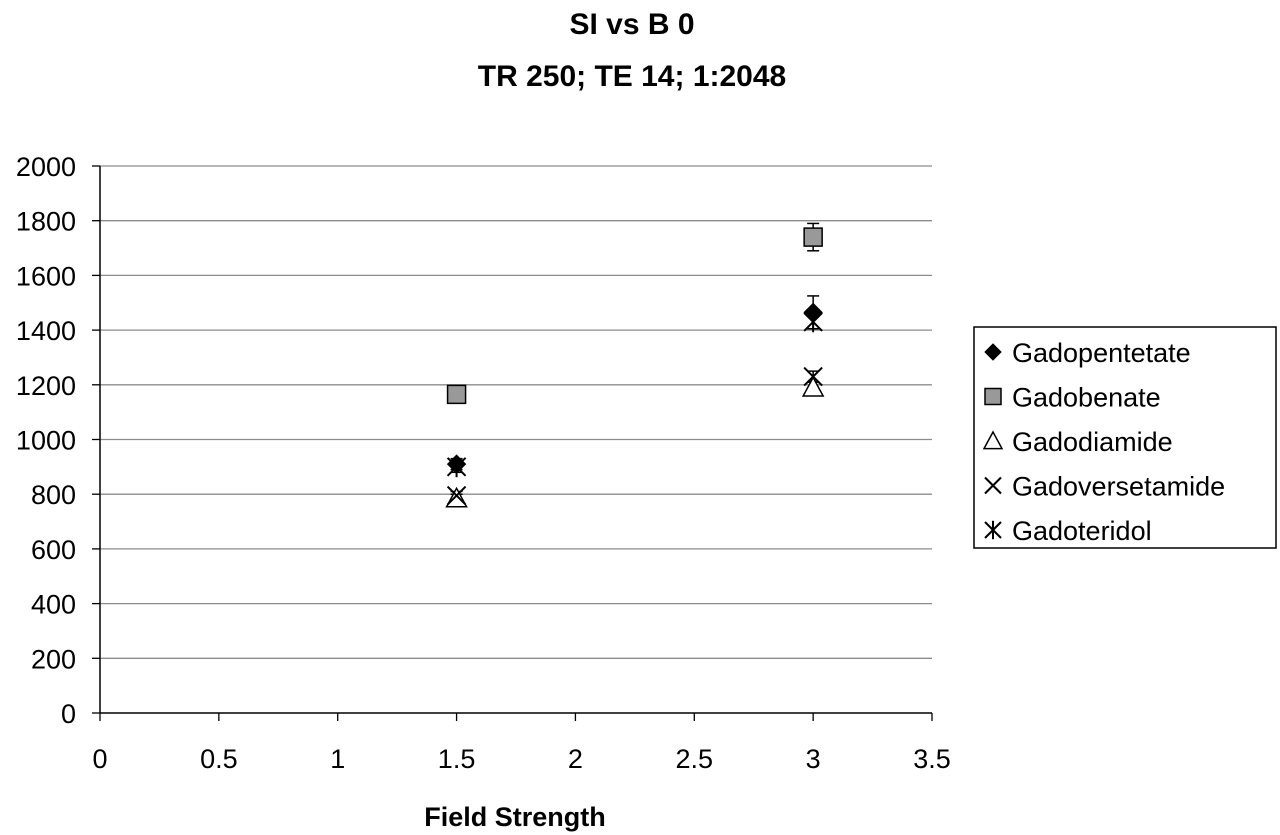  What do you see at coordinates (993, 352) in the screenshot?
I see `legend-marker-gadopentetate` at bounding box center [993, 352].